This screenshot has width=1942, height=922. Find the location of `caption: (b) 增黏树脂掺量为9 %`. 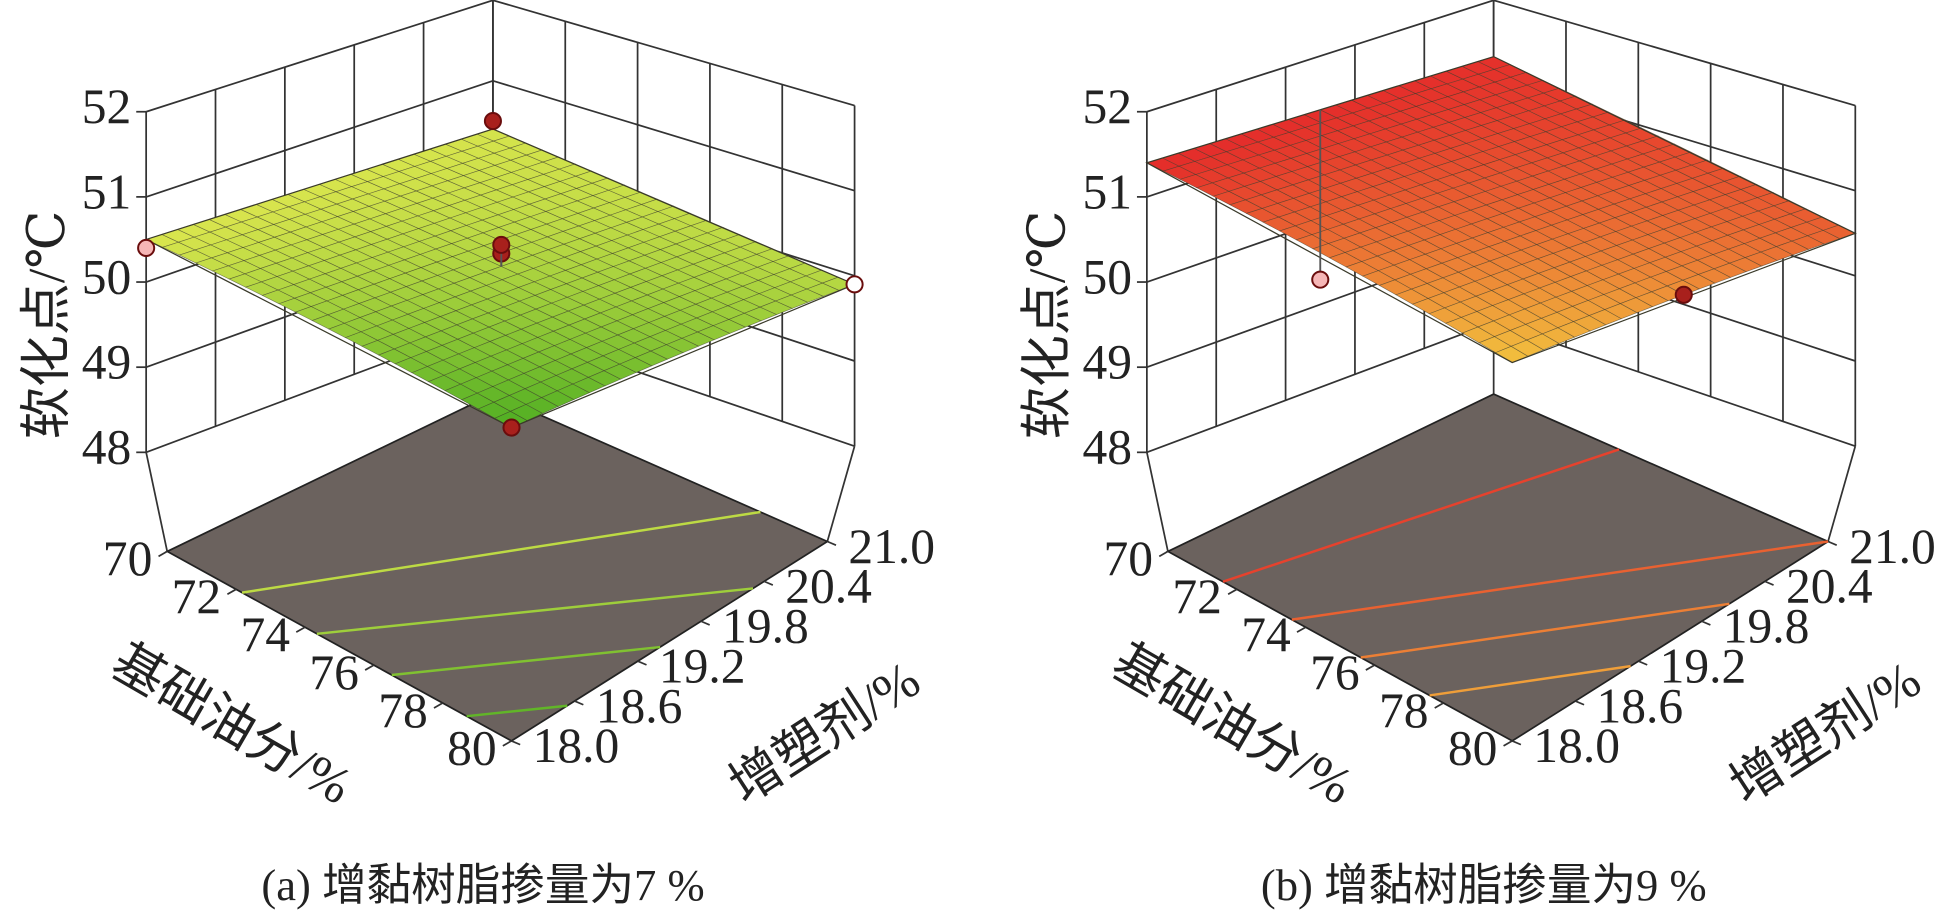

caption: (b) 增黏树脂掺量为9 % is located at coordinates (1484, 885).